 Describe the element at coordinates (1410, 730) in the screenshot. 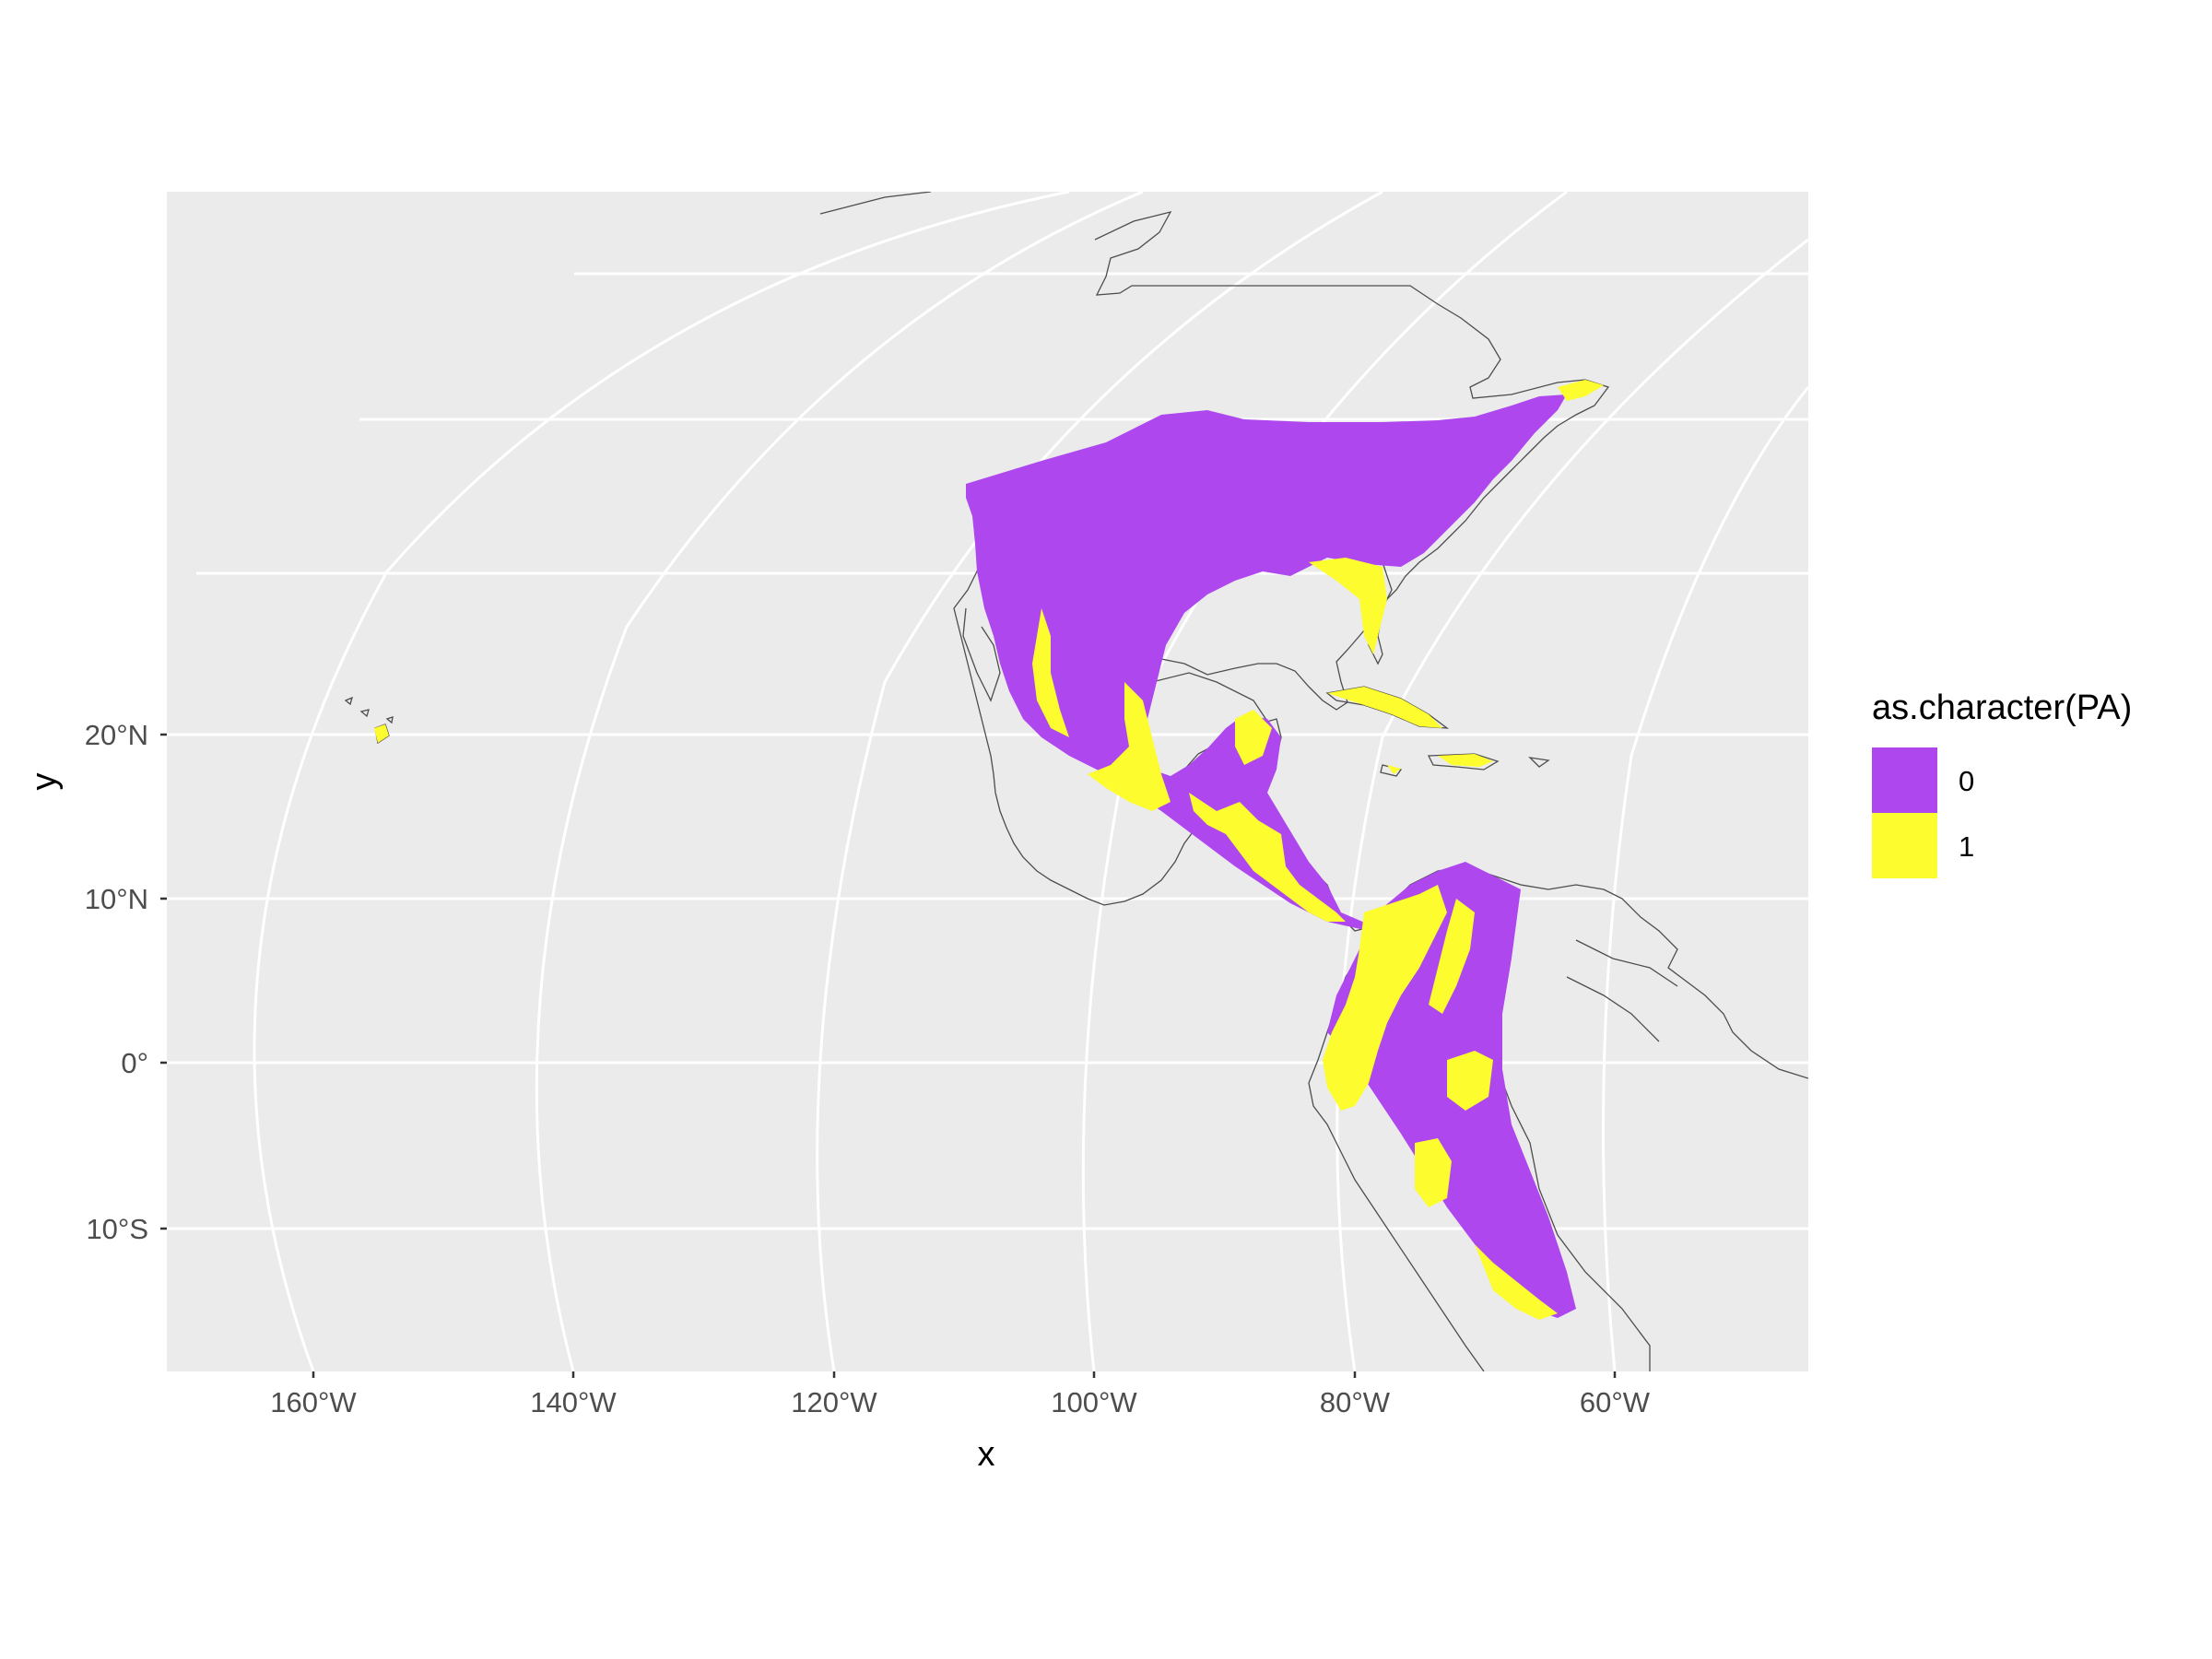

I see `raster-region-caribbean` at that location.